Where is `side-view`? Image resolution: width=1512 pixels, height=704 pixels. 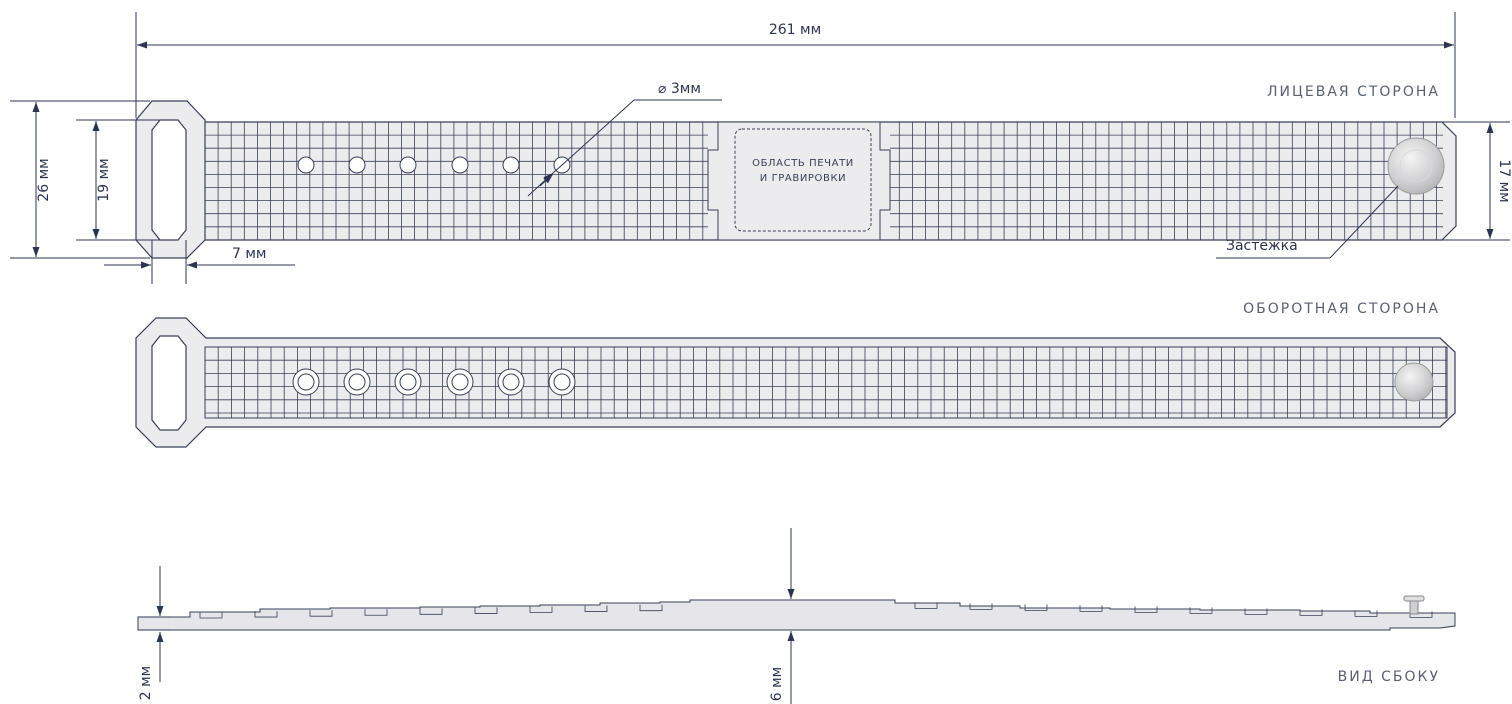
side-view is located at coordinates (796, 613).